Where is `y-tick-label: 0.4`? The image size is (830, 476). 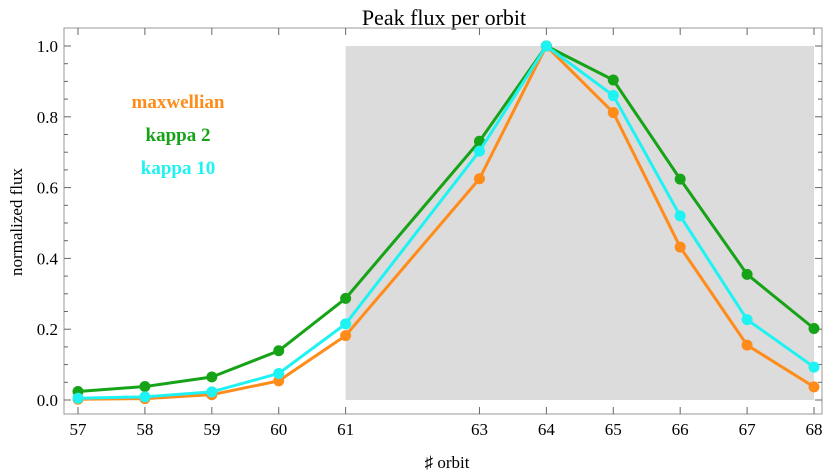 y-tick-label: 0.4 is located at coordinates (48, 258).